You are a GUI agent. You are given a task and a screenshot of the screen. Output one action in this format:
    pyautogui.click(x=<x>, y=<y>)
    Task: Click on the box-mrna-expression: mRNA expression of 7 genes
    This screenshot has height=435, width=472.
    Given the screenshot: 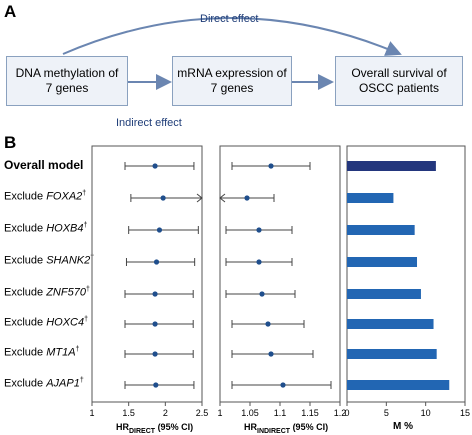 What is the action you would take?
    pyautogui.click(x=232, y=81)
    